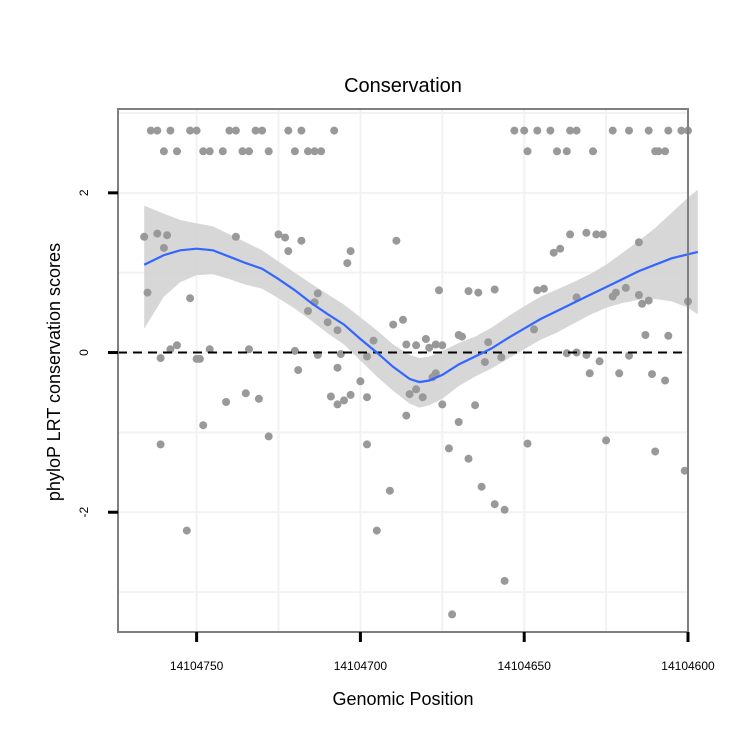 The image size is (750, 750). What do you see at coordinates (361, 666) in the screenshot?
I see `x-tick-label: 14104700` at bounding box center [361, 666].